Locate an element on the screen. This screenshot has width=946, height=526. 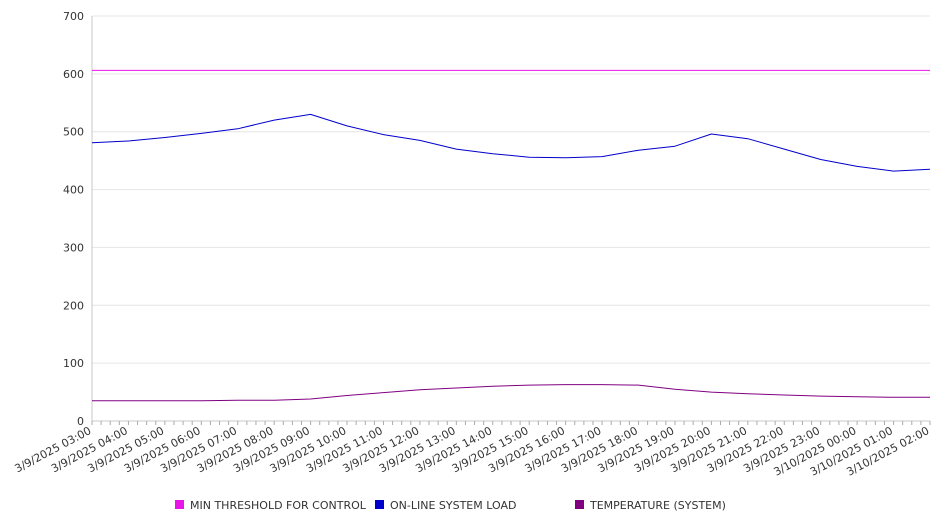
legend-label: MIN THRESHOLD FOR CONTROL is located at coordinates (278, 505).